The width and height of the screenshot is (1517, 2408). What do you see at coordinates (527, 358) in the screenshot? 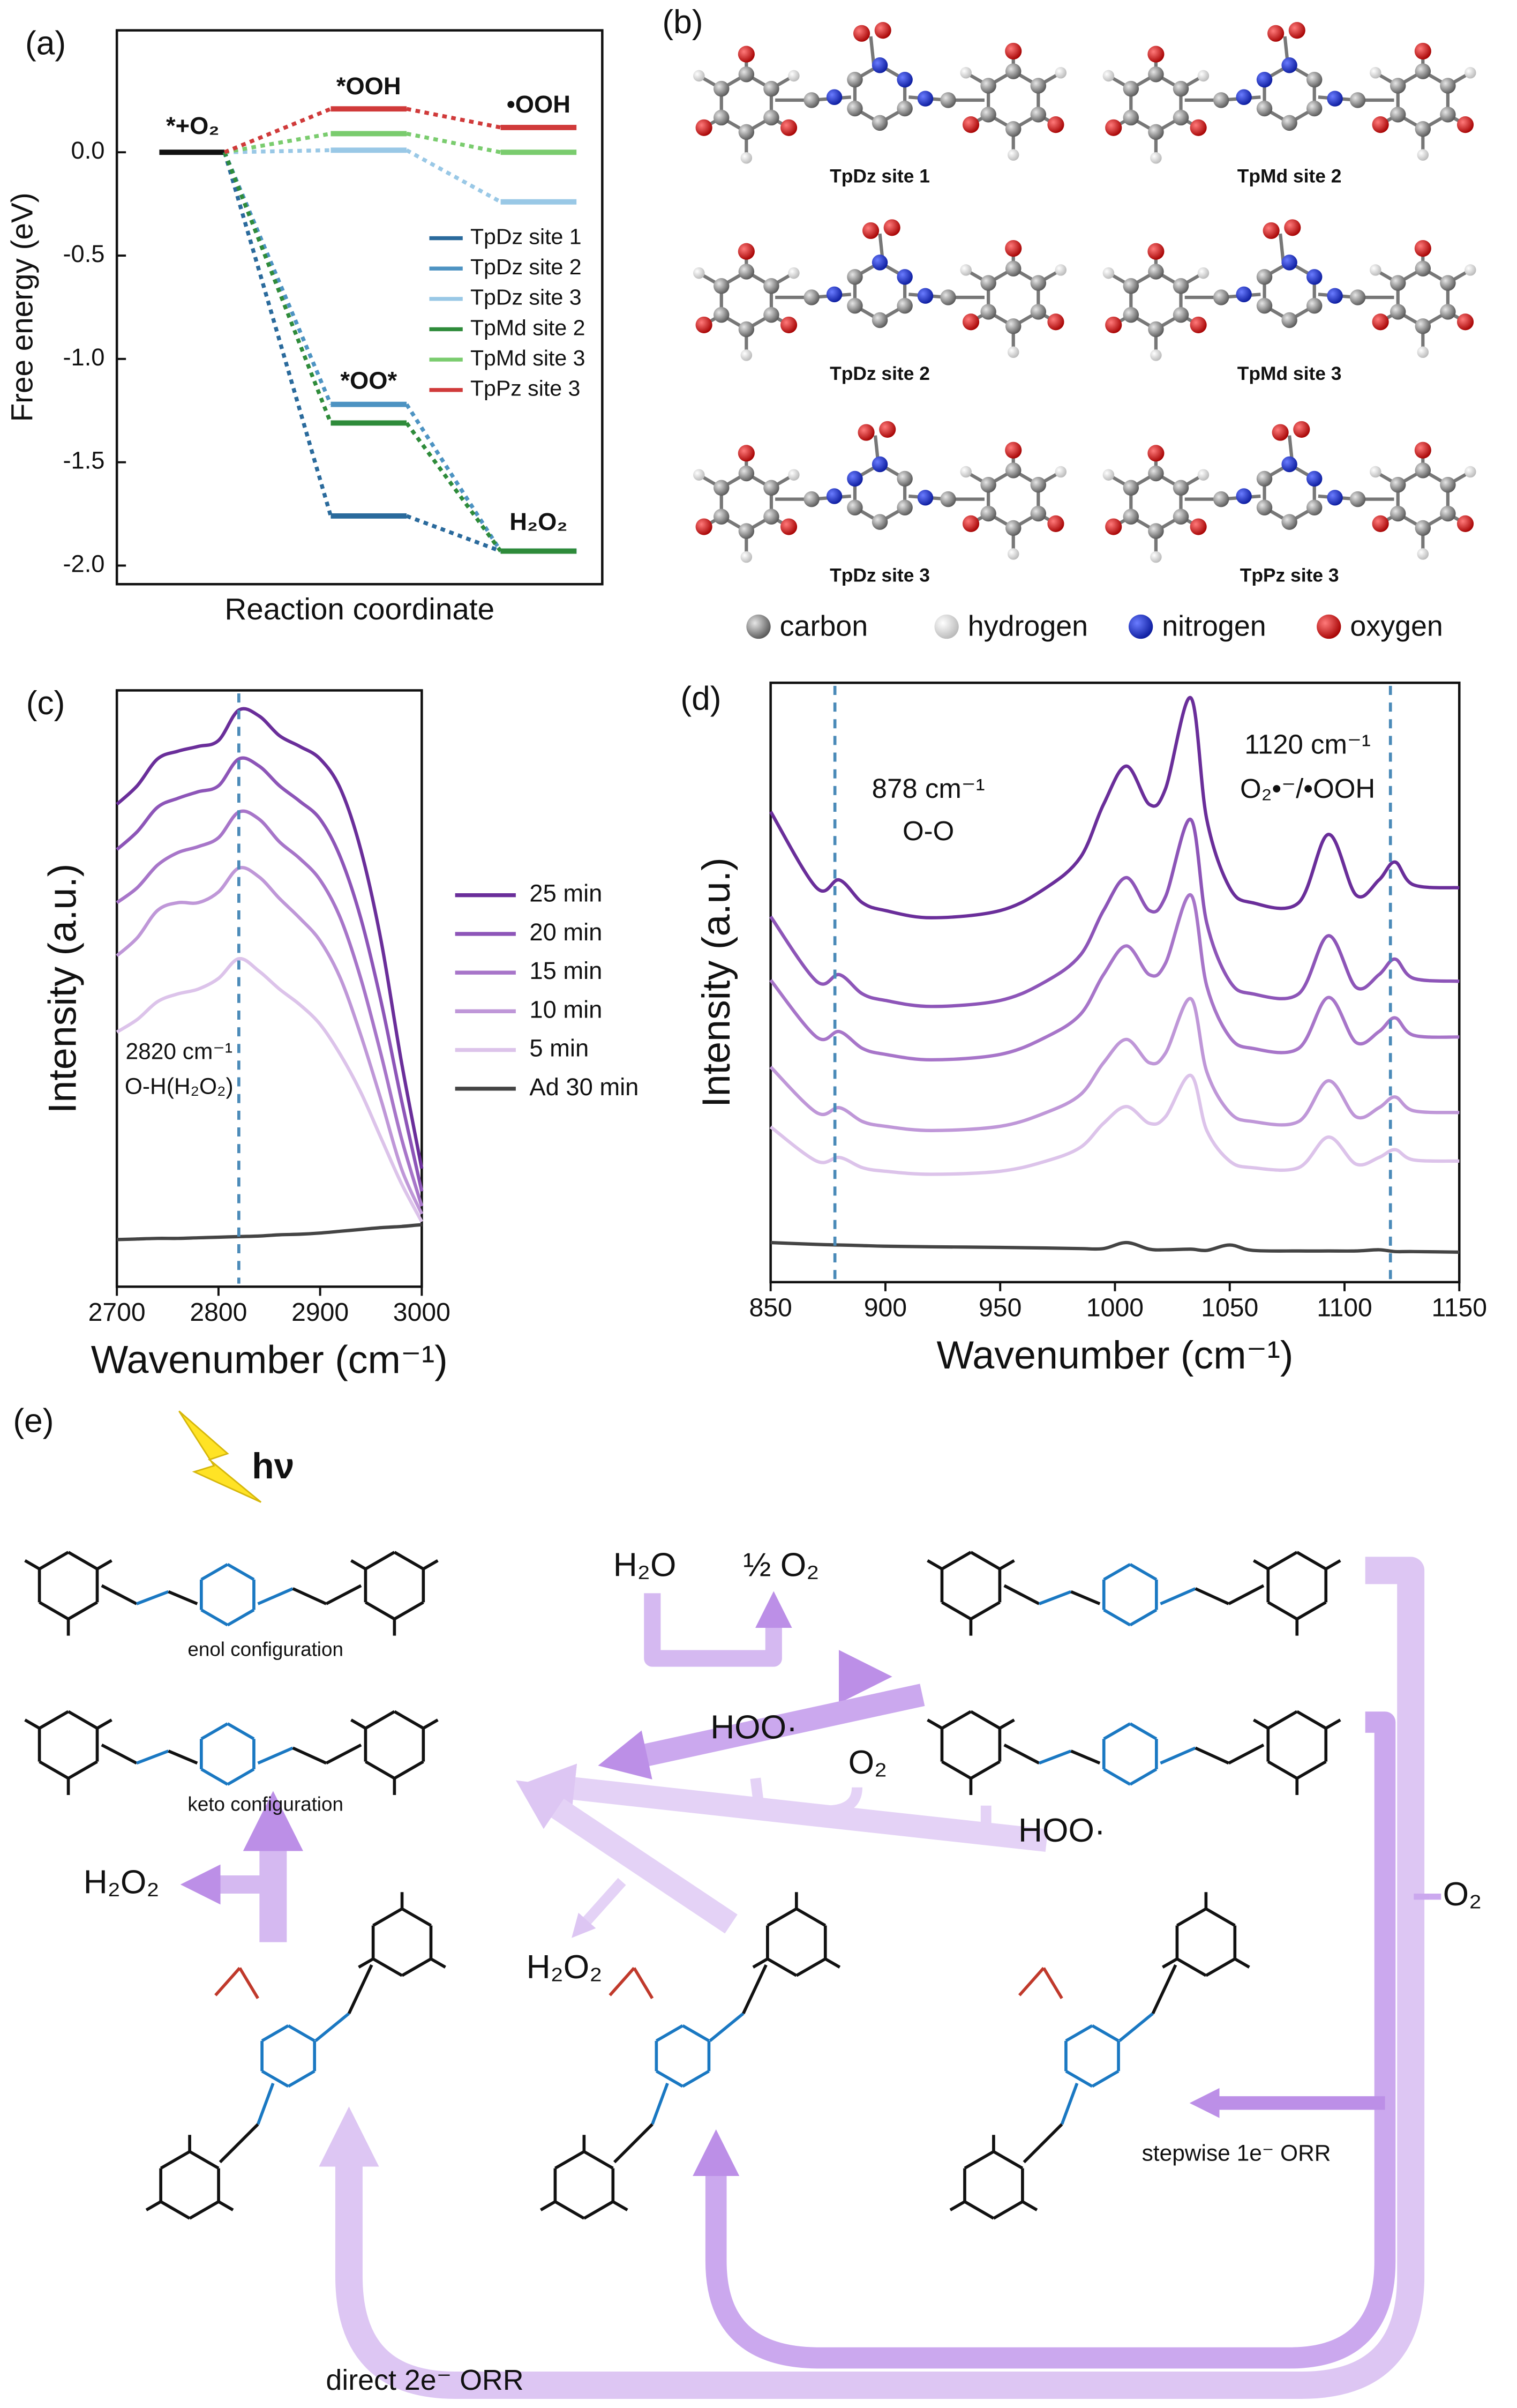
I see `legend-label: TpMd site 3` at bounding box center [527, 358].